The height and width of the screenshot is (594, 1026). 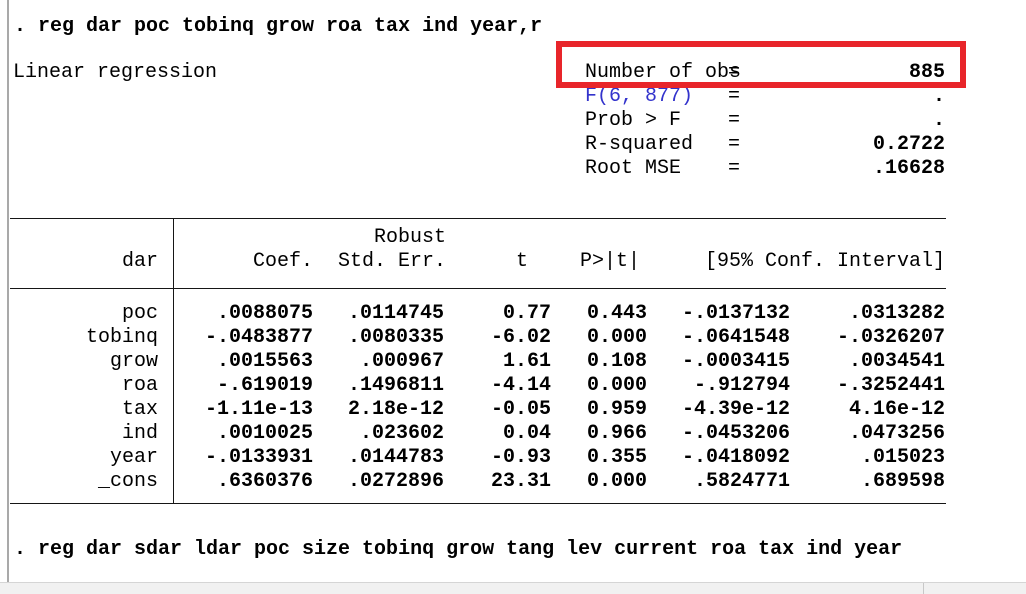 I want to click on stat-value-prob-f: ., so click(x=938, y=120).